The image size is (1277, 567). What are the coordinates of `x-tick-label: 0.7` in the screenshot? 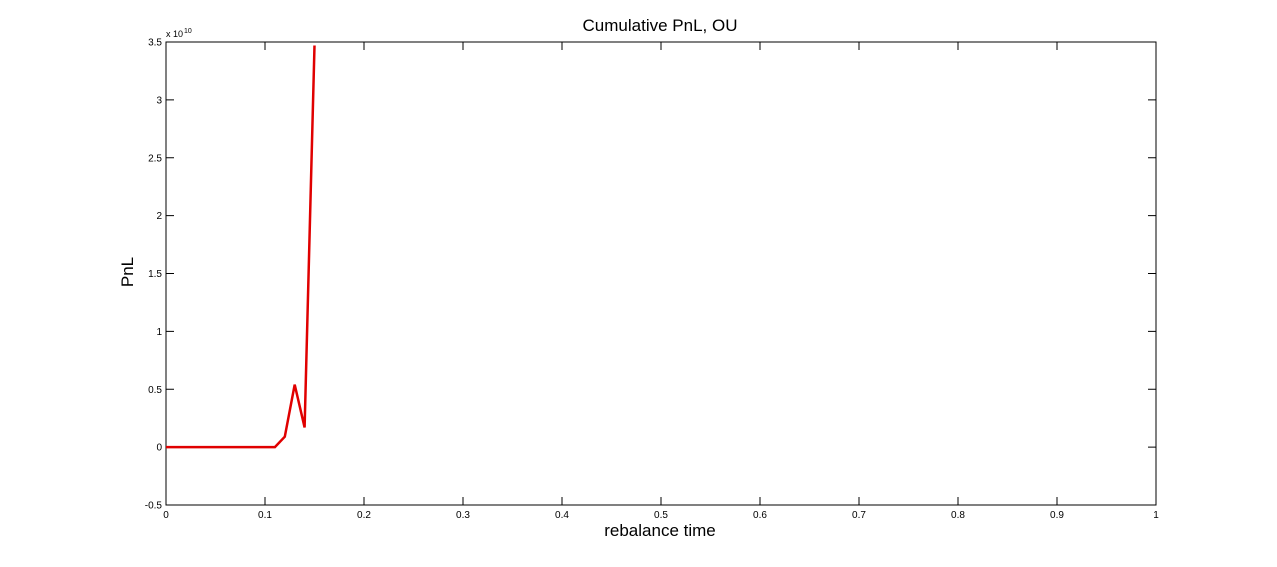 It's located at (859, 515).